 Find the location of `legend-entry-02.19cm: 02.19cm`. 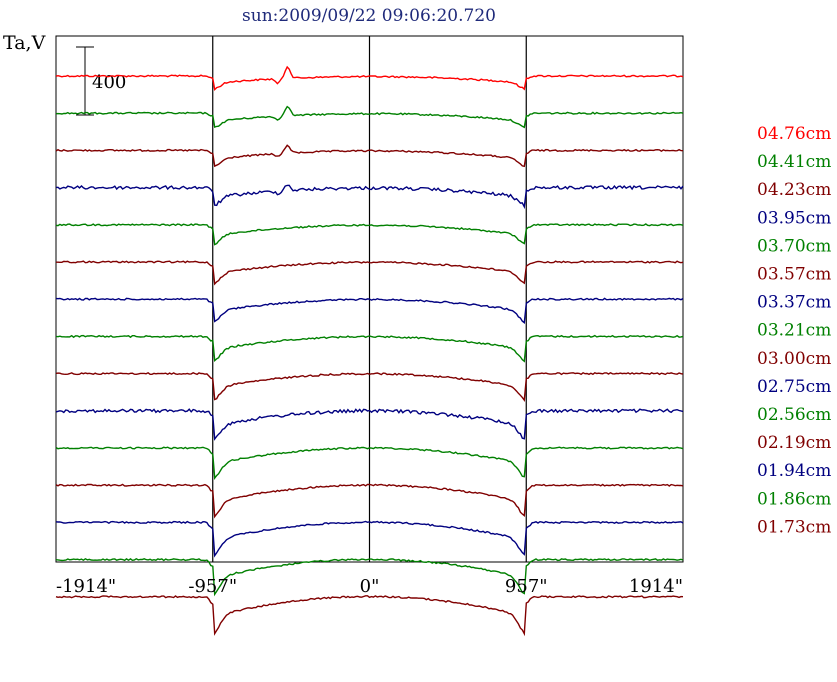

legend-entry-02.19cm: 02.19cm is located at coordinates (794, 443).